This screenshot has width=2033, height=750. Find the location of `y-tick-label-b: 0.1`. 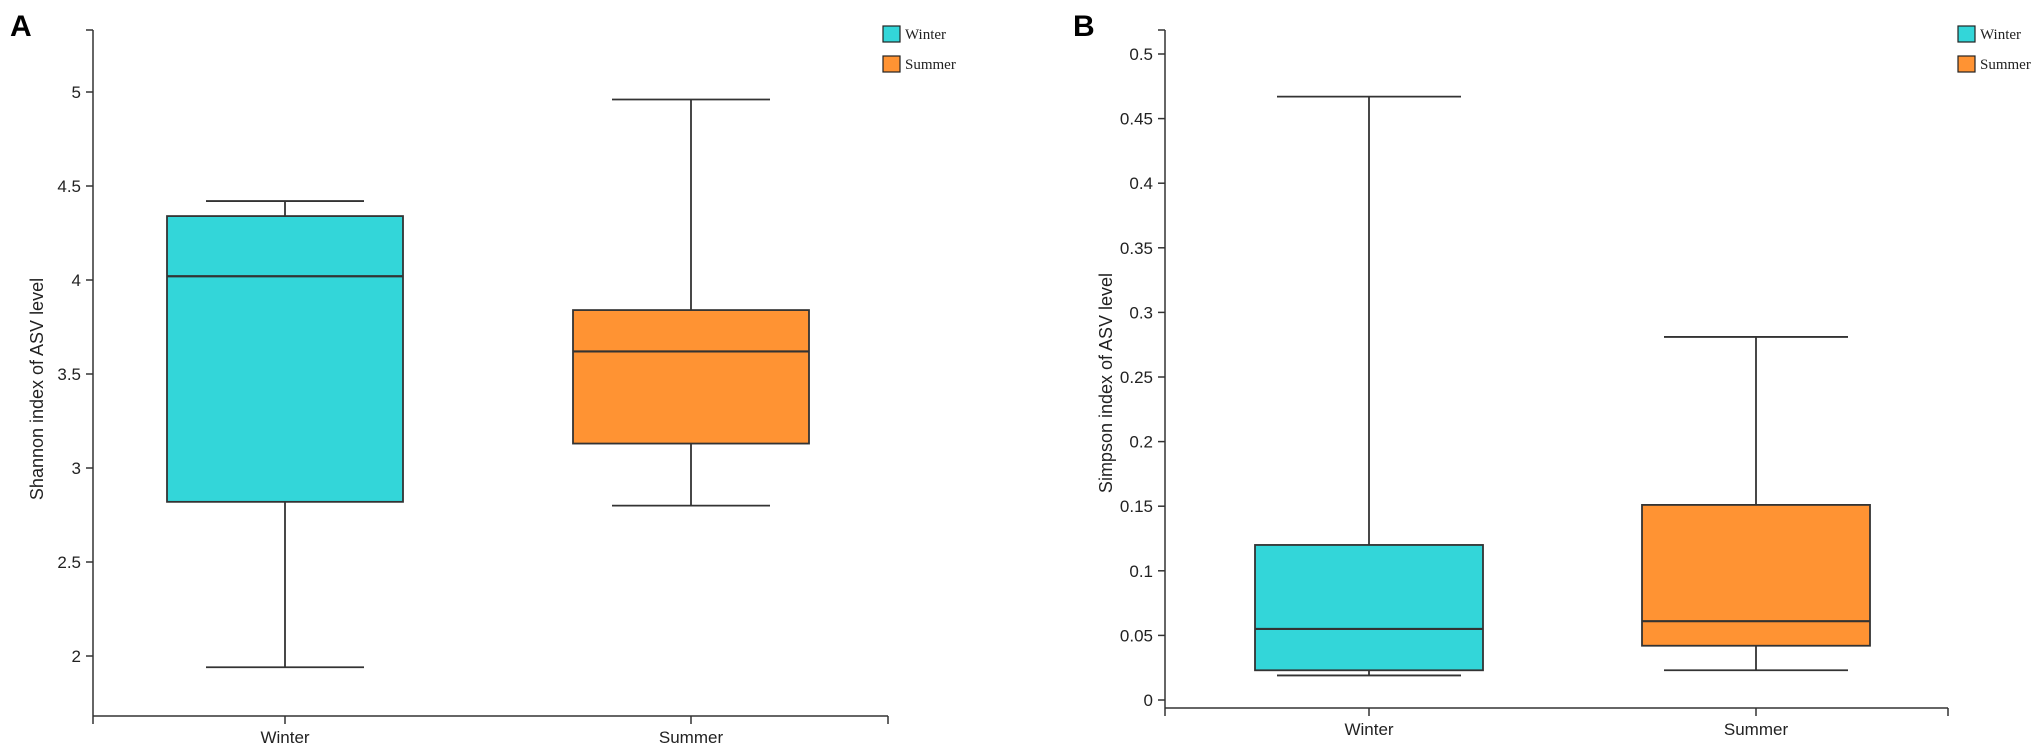

y-tick-label-b: 0.1 is located at coordinates (1141, 571).